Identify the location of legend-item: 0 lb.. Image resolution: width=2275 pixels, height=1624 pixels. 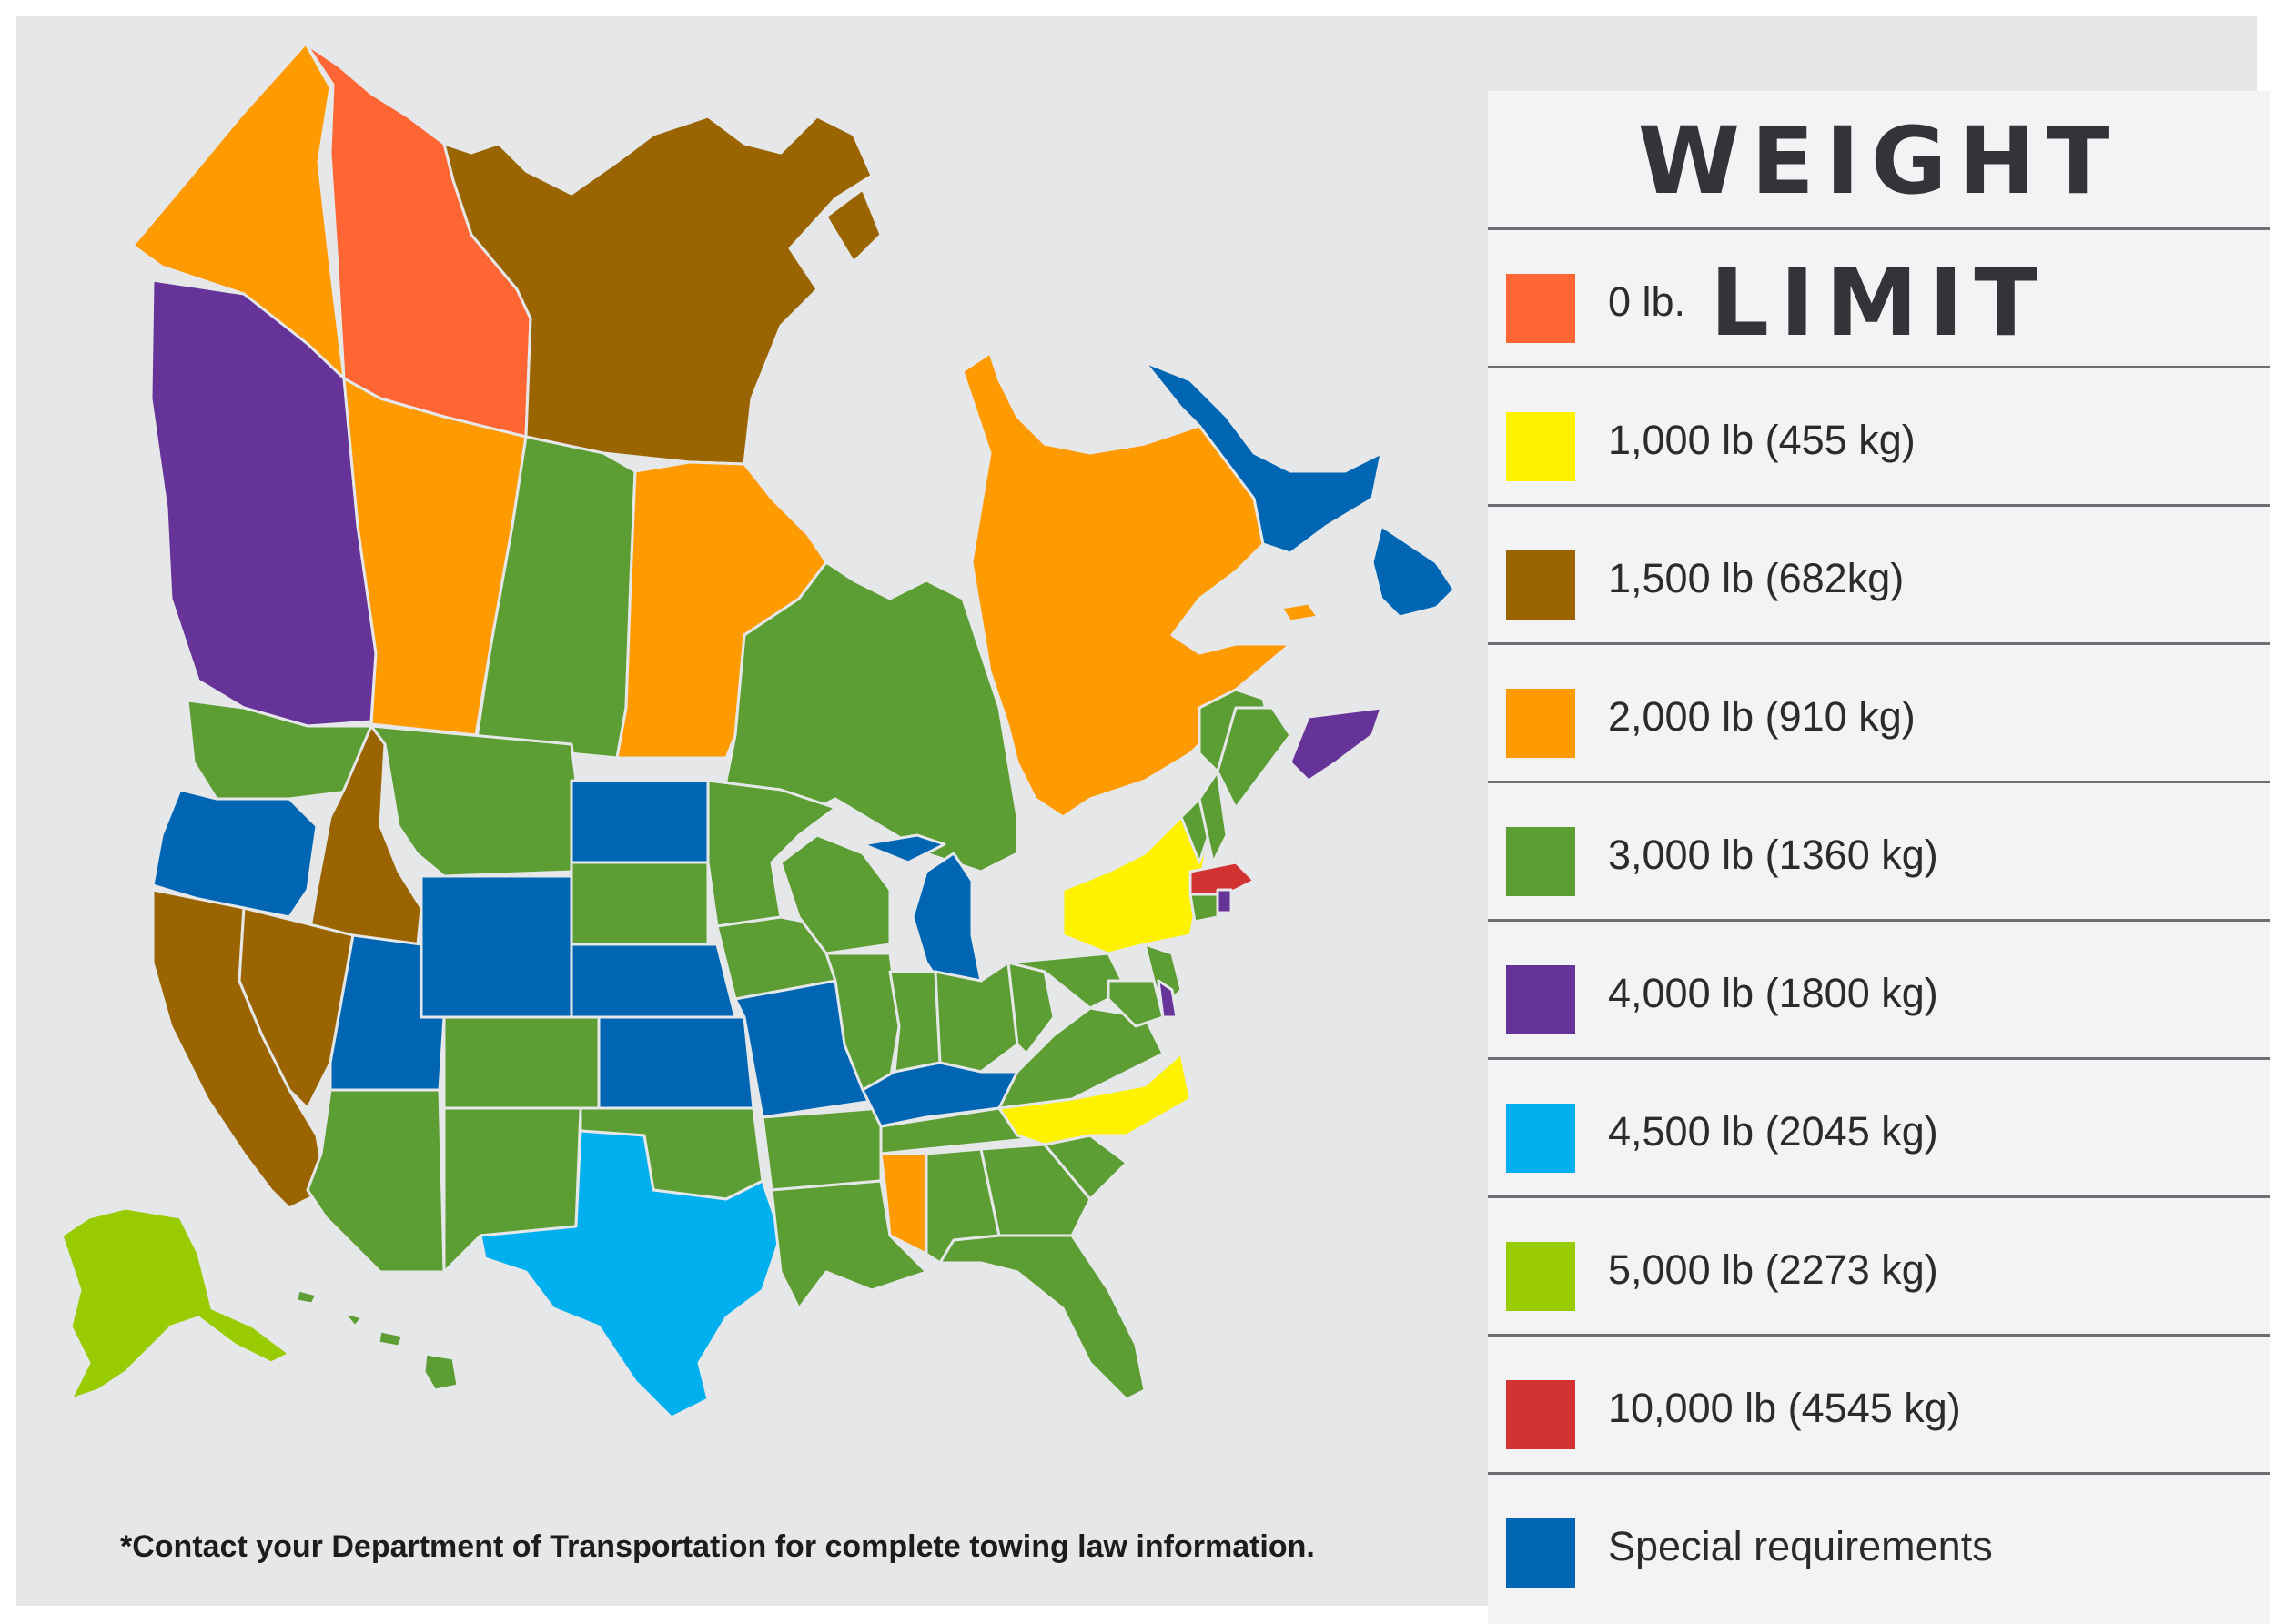
(1879, 297).